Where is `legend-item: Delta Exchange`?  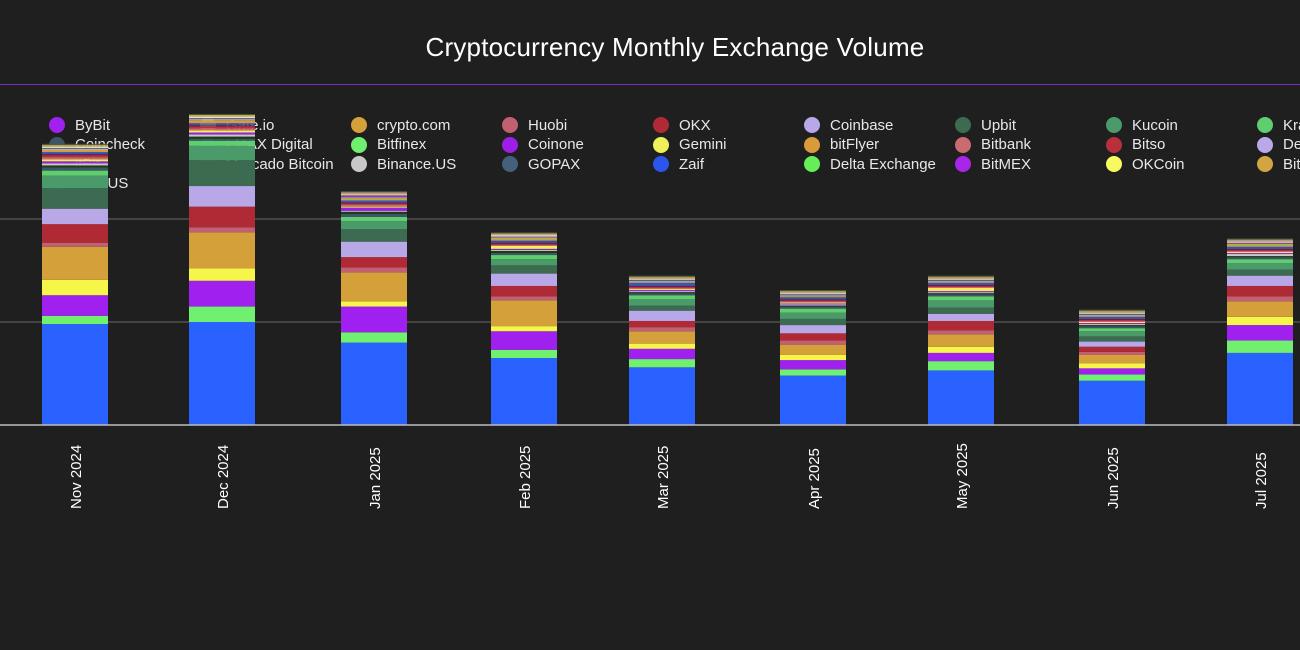 legend-item: Delta Exchange is located at coordinates (870, 164).